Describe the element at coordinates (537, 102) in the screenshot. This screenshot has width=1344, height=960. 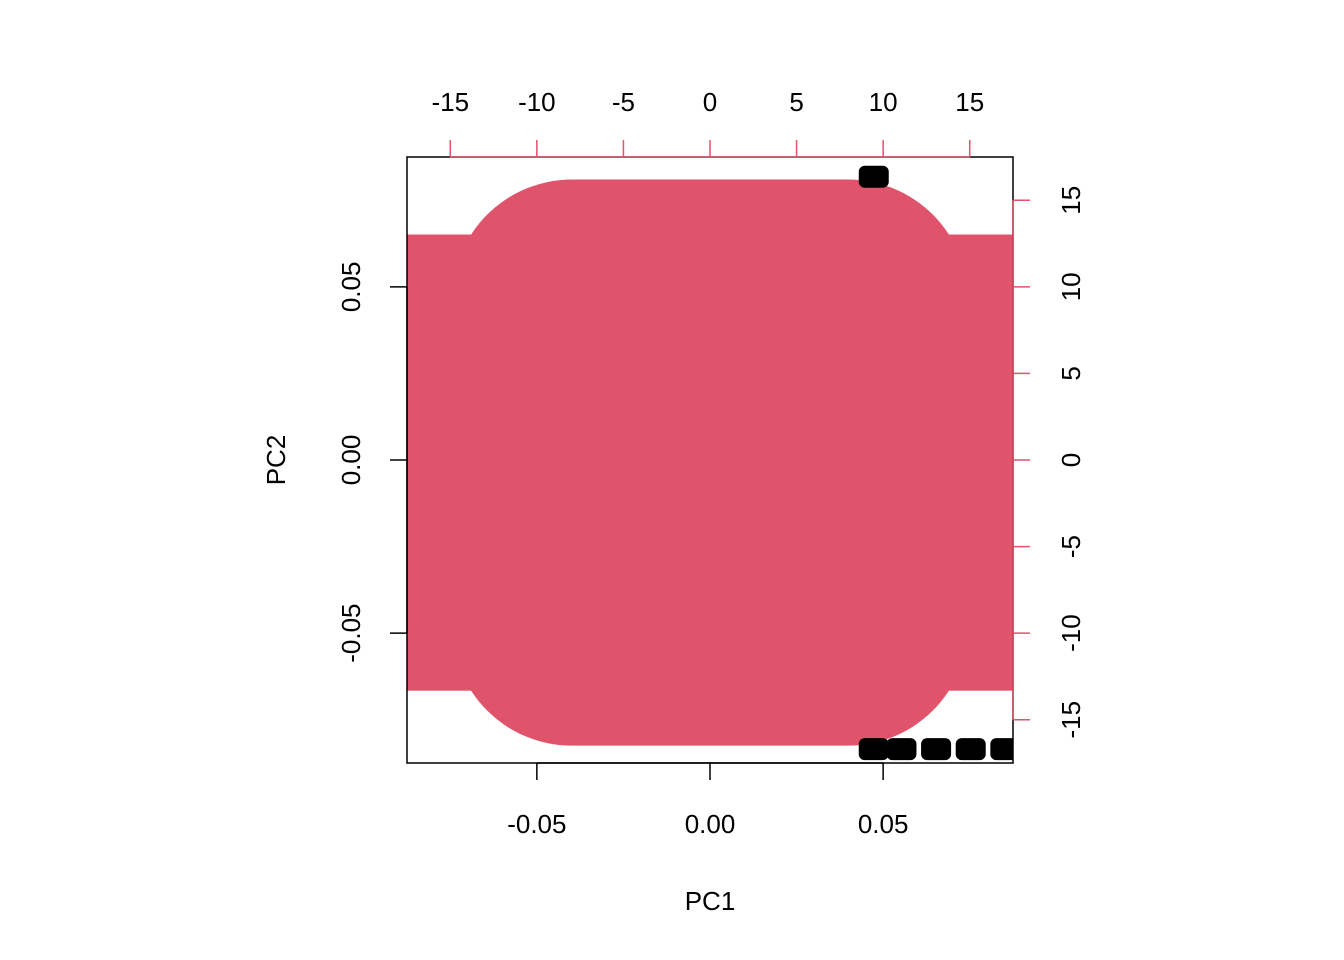
I see `secondary-x-tick-label: -10` at that location.